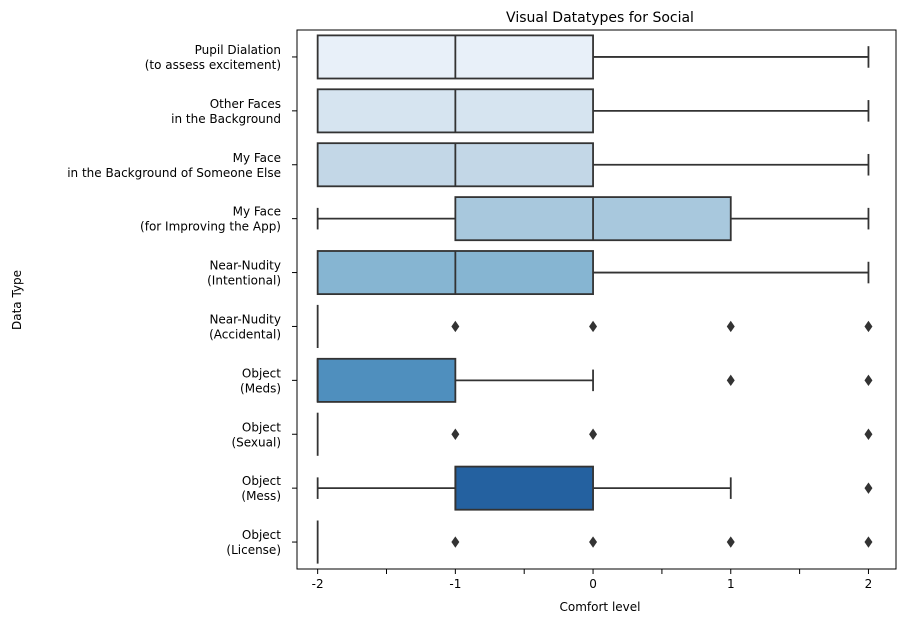  What do you see at coordinates (869, 584) in the screenshot?
I see `x-tick-label: 2` at bounding box center [869, 584].